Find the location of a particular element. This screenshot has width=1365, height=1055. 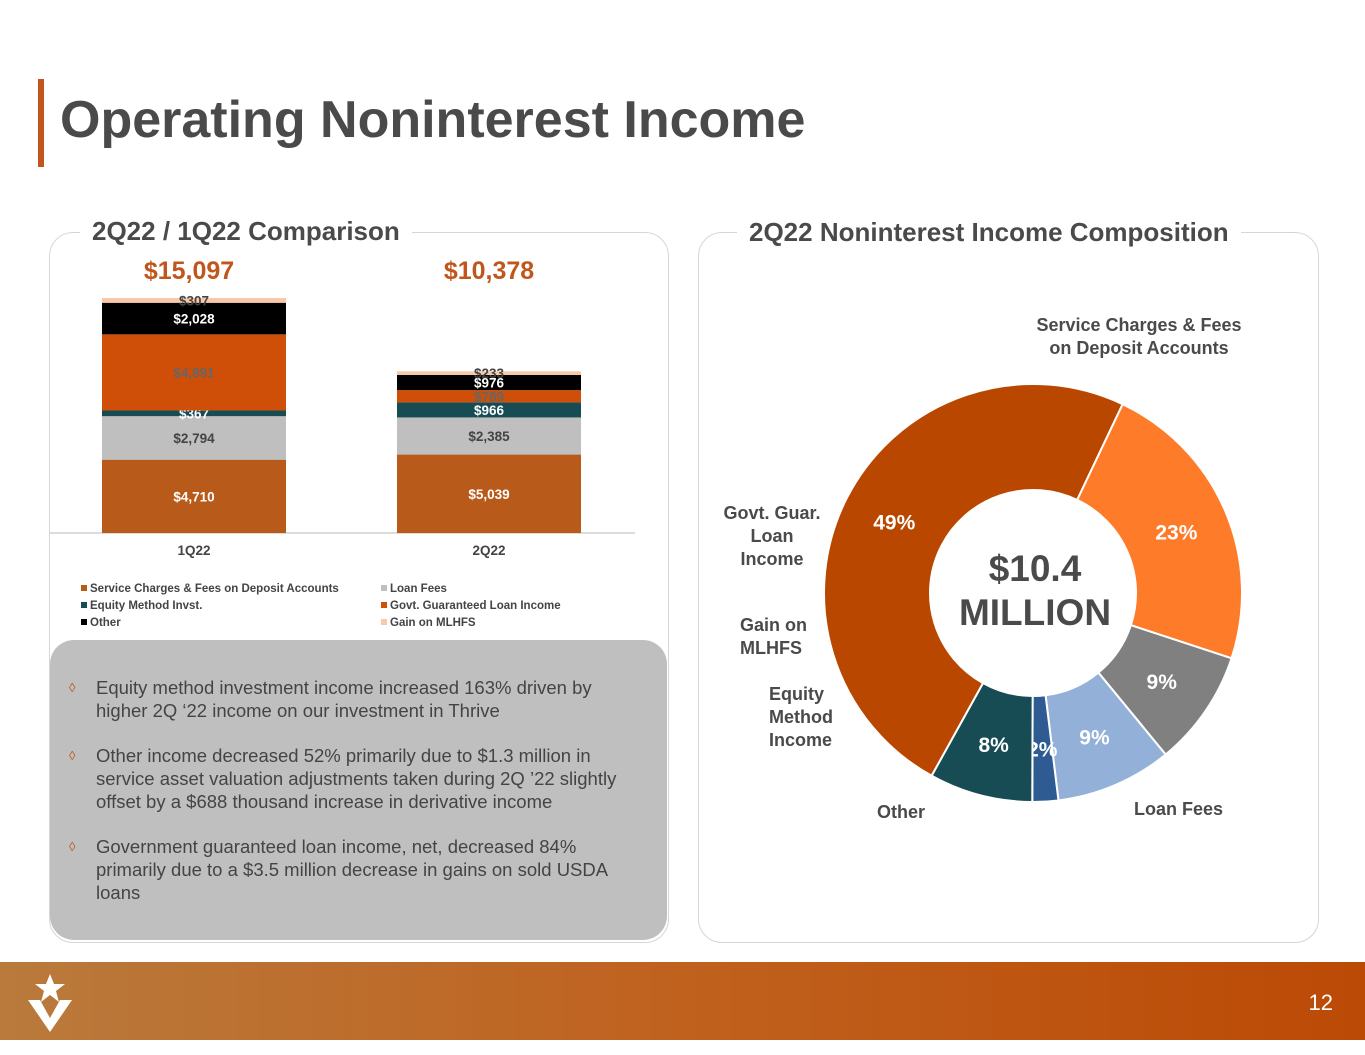

bar-segment-equity-method-invst-2q22 is located at coordinates (489, 410).